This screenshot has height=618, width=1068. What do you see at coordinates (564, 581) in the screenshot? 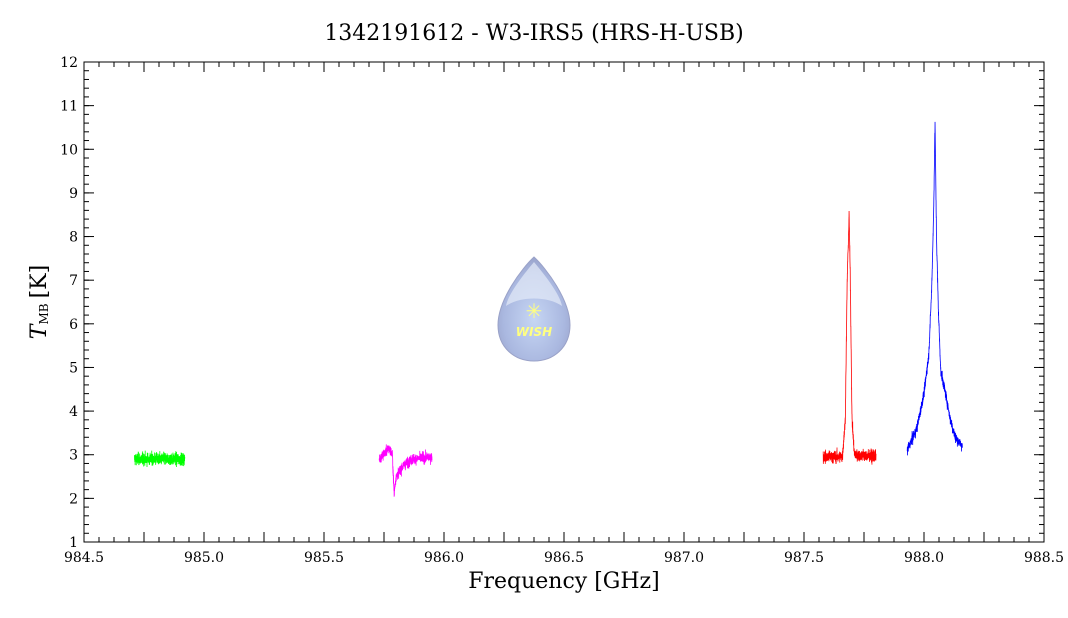
I see `x-axis-label: Frequency [GHz]` at bounding box center [564, 581].